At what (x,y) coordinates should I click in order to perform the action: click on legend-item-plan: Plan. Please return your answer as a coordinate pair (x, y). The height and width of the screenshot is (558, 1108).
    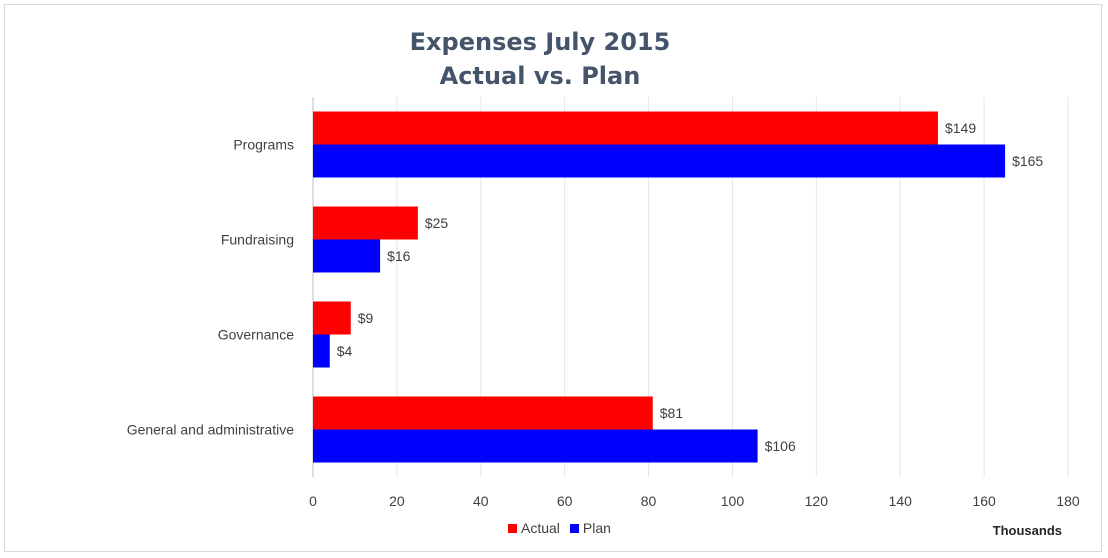
    Looking at the image, I should click on (590, 528).